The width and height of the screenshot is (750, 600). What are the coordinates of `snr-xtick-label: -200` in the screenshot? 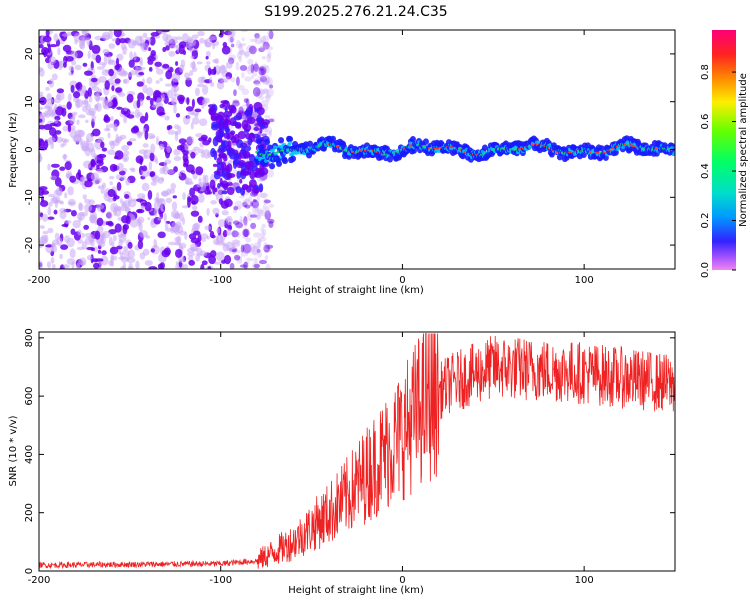 It's located at (39, 580).